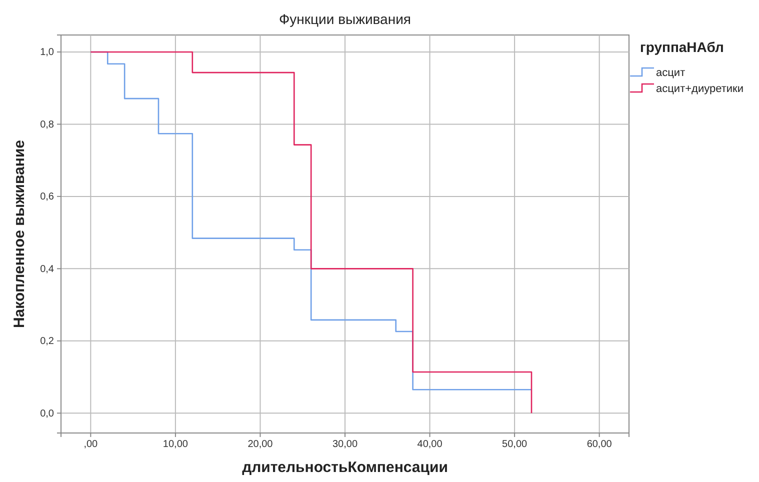  What do you see at coordinates (47, 269) in the screenshot?
I see `y-tick-label: 0,4` at bounding box center [47, 269].